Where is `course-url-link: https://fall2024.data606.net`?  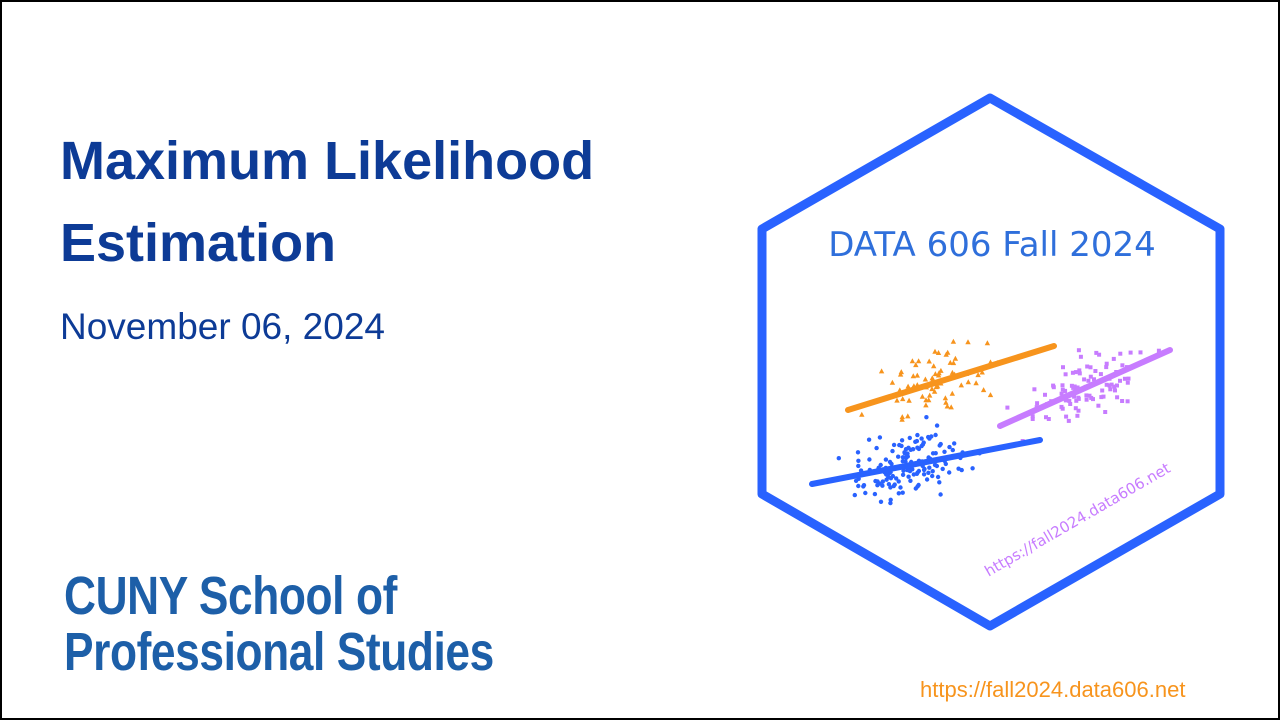
course-url-link: https://fall2024.data606.net is located at coordinates (1053, 689).